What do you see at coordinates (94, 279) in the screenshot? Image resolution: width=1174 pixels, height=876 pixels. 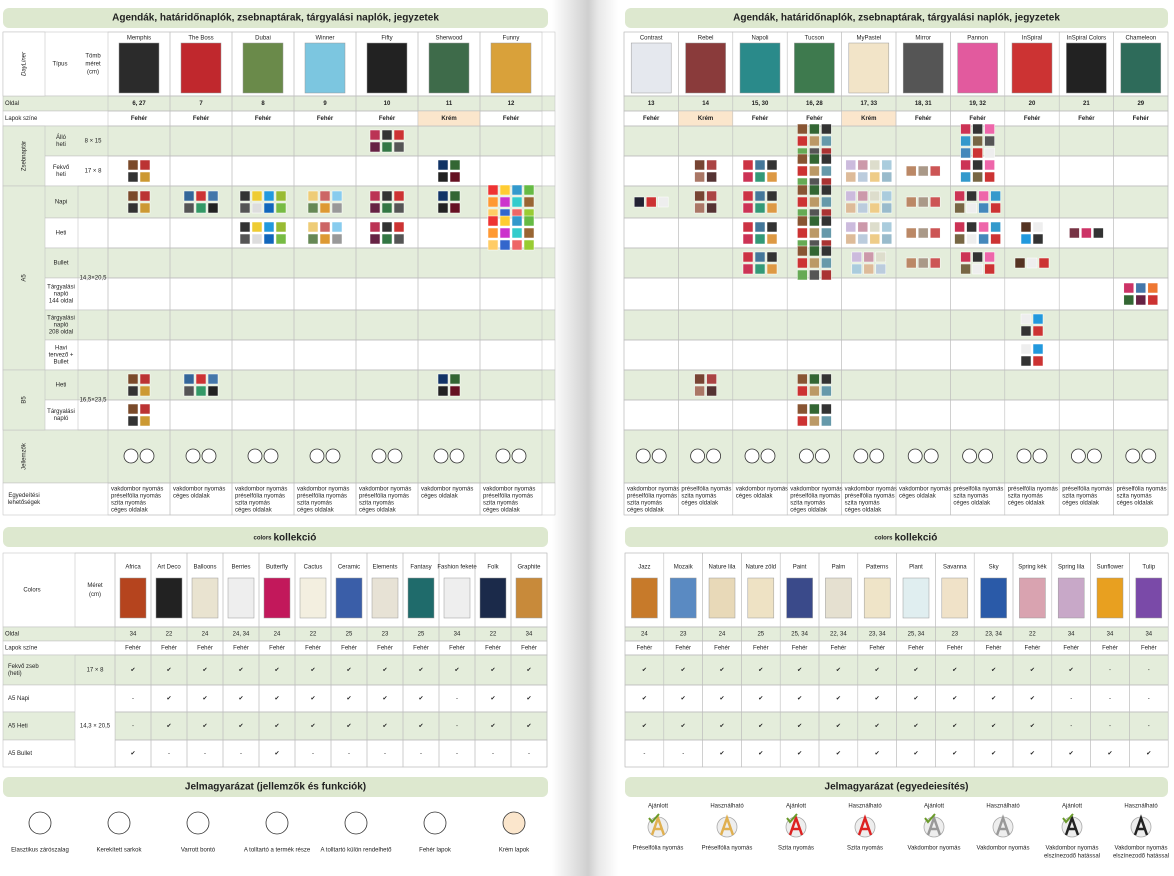 I see `size: 14,3×20,5` at bounding box center [94, 279].